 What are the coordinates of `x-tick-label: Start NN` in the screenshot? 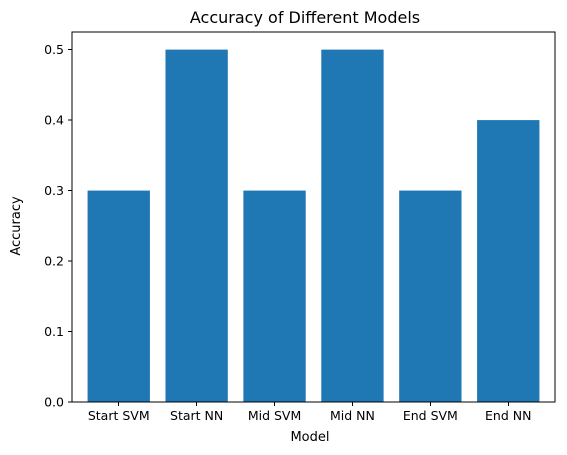 It's located at (196, 415).